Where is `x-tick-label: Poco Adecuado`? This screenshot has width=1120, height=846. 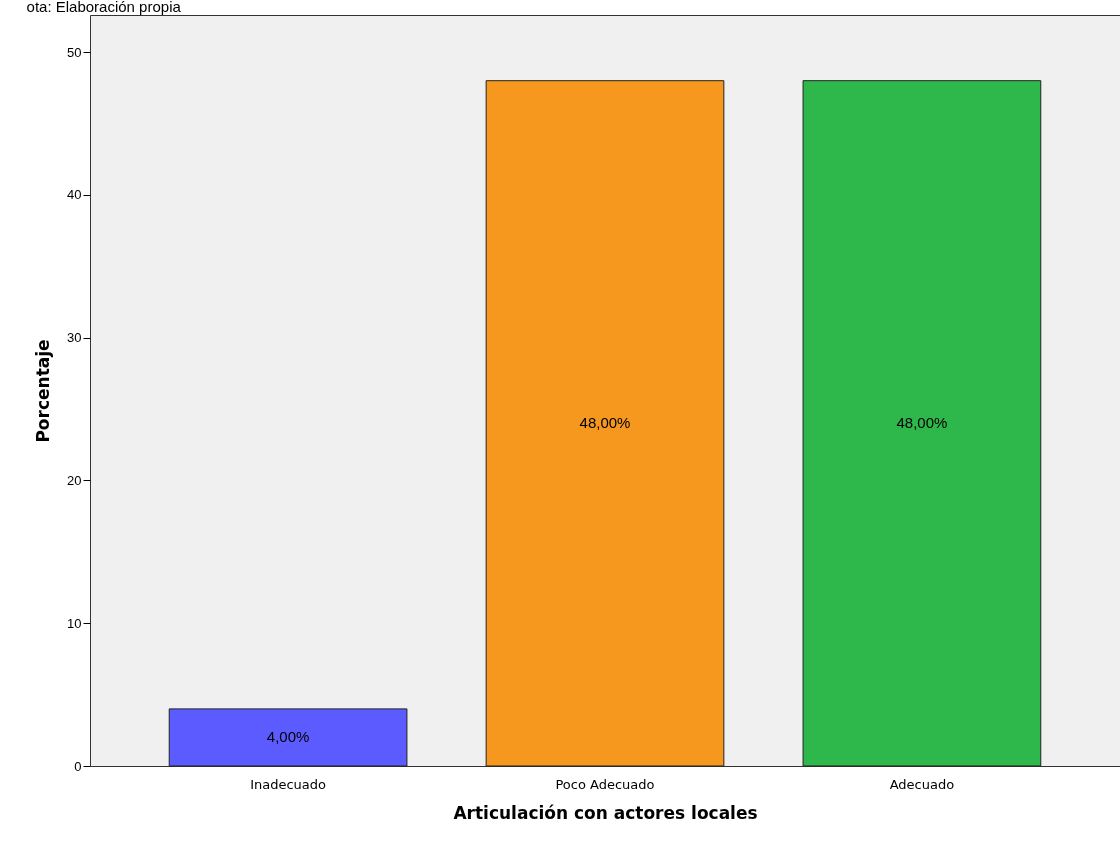 x-tick-label: Poco Adecuado is located at coordinates (605, 784).